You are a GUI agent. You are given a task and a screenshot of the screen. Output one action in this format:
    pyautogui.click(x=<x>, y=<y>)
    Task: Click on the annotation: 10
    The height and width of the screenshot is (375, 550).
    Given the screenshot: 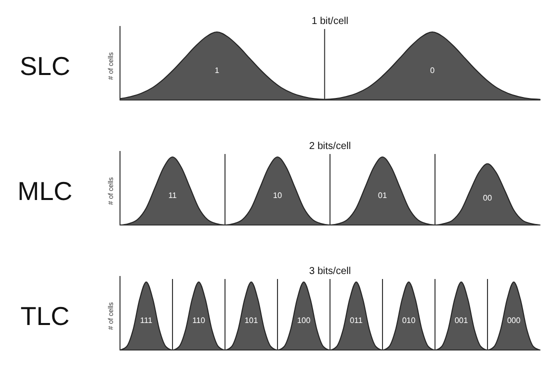 What is the action you would take?
    pyautogui.click(x=277, y=195)
    